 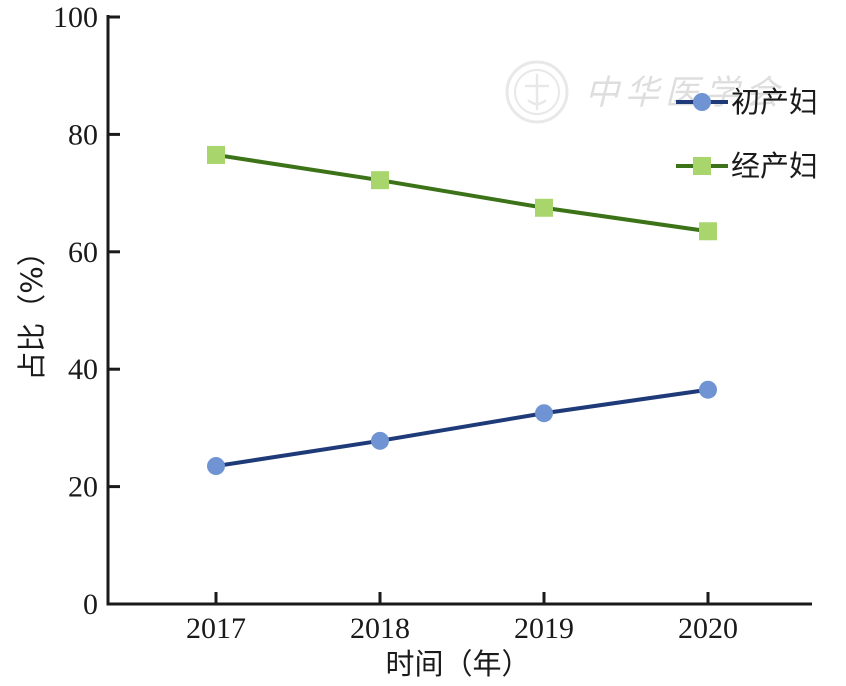 I want to click on x-tick-label: 2019, so click(x=544, y=628).